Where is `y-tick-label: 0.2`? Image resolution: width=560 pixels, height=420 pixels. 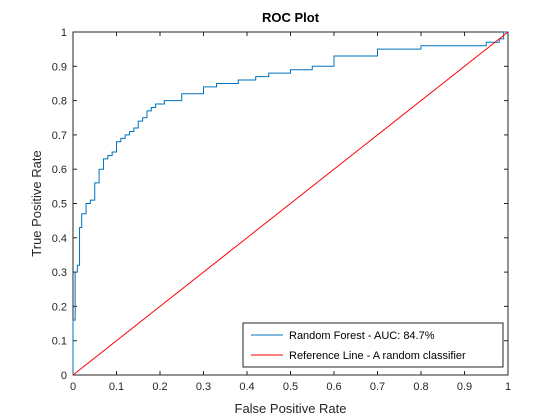 y-tick-label: 0.2 is located at coordinates (59, 307).